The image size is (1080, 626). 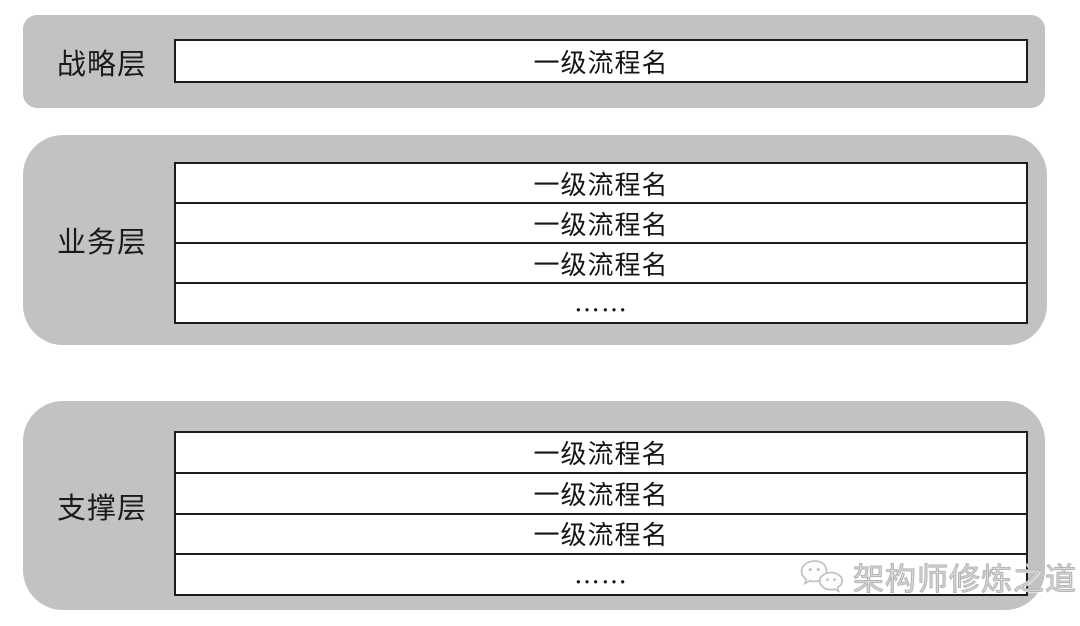 What do you see at coordinates (102, 507) in the screenshot?
I see `layer-support-label: 支撑层` at bounding box center [102, 507].